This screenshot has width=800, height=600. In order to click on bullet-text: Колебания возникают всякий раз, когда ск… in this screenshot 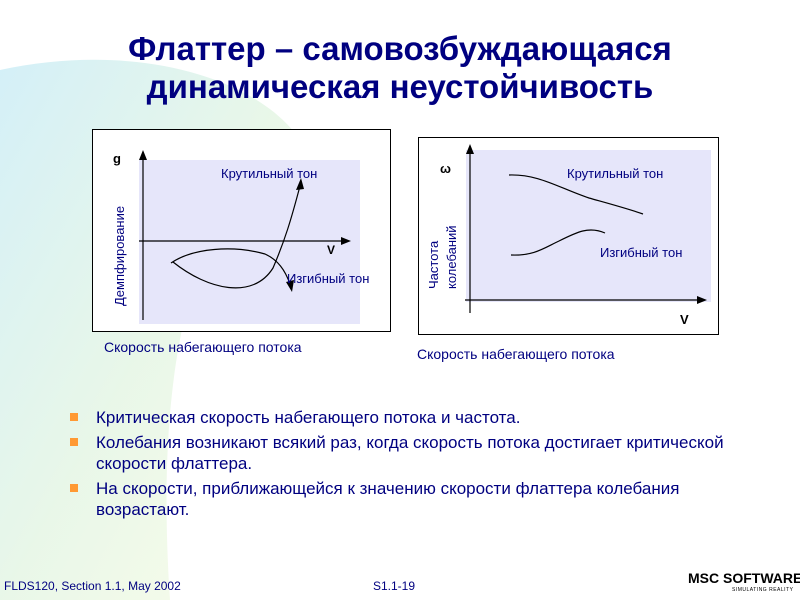, I will do `click(410, 453)`.